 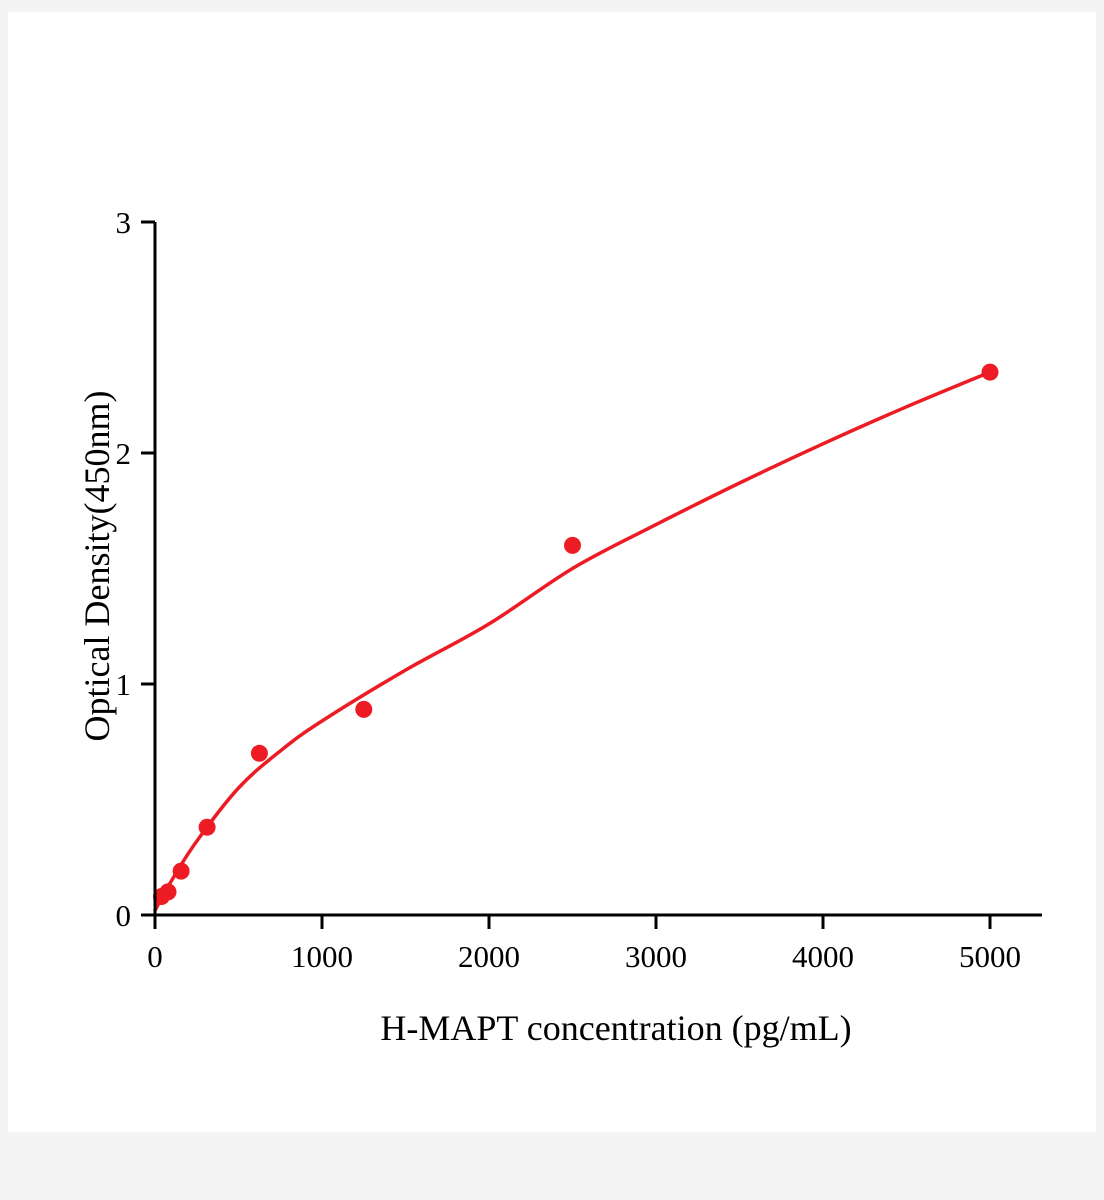 I want to click on x-axis-title: H-MAPT concentration (pg/mL), so click(x=616, y=1028).